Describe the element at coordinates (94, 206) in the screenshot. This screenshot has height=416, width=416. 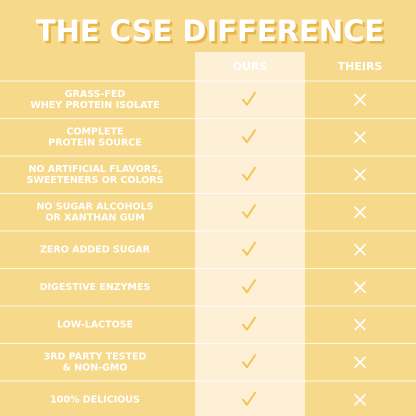
I see `row-label: NO SUGAR ALCOHOLS` at that location.